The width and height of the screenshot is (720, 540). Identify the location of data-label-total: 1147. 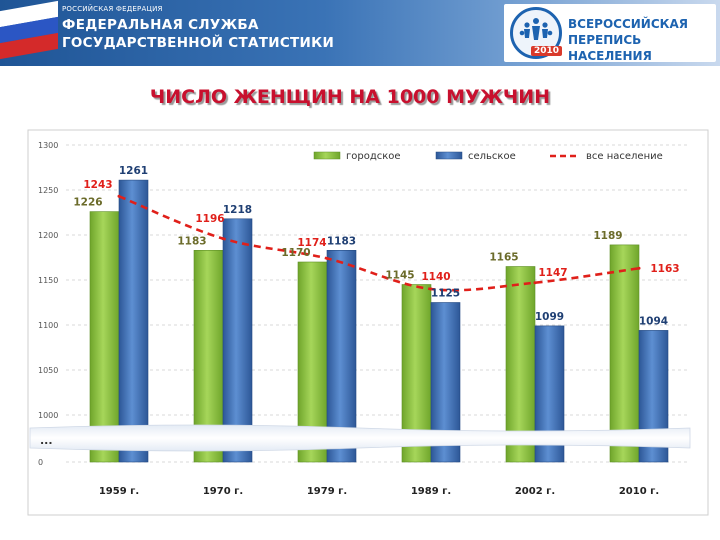
(552, 273).